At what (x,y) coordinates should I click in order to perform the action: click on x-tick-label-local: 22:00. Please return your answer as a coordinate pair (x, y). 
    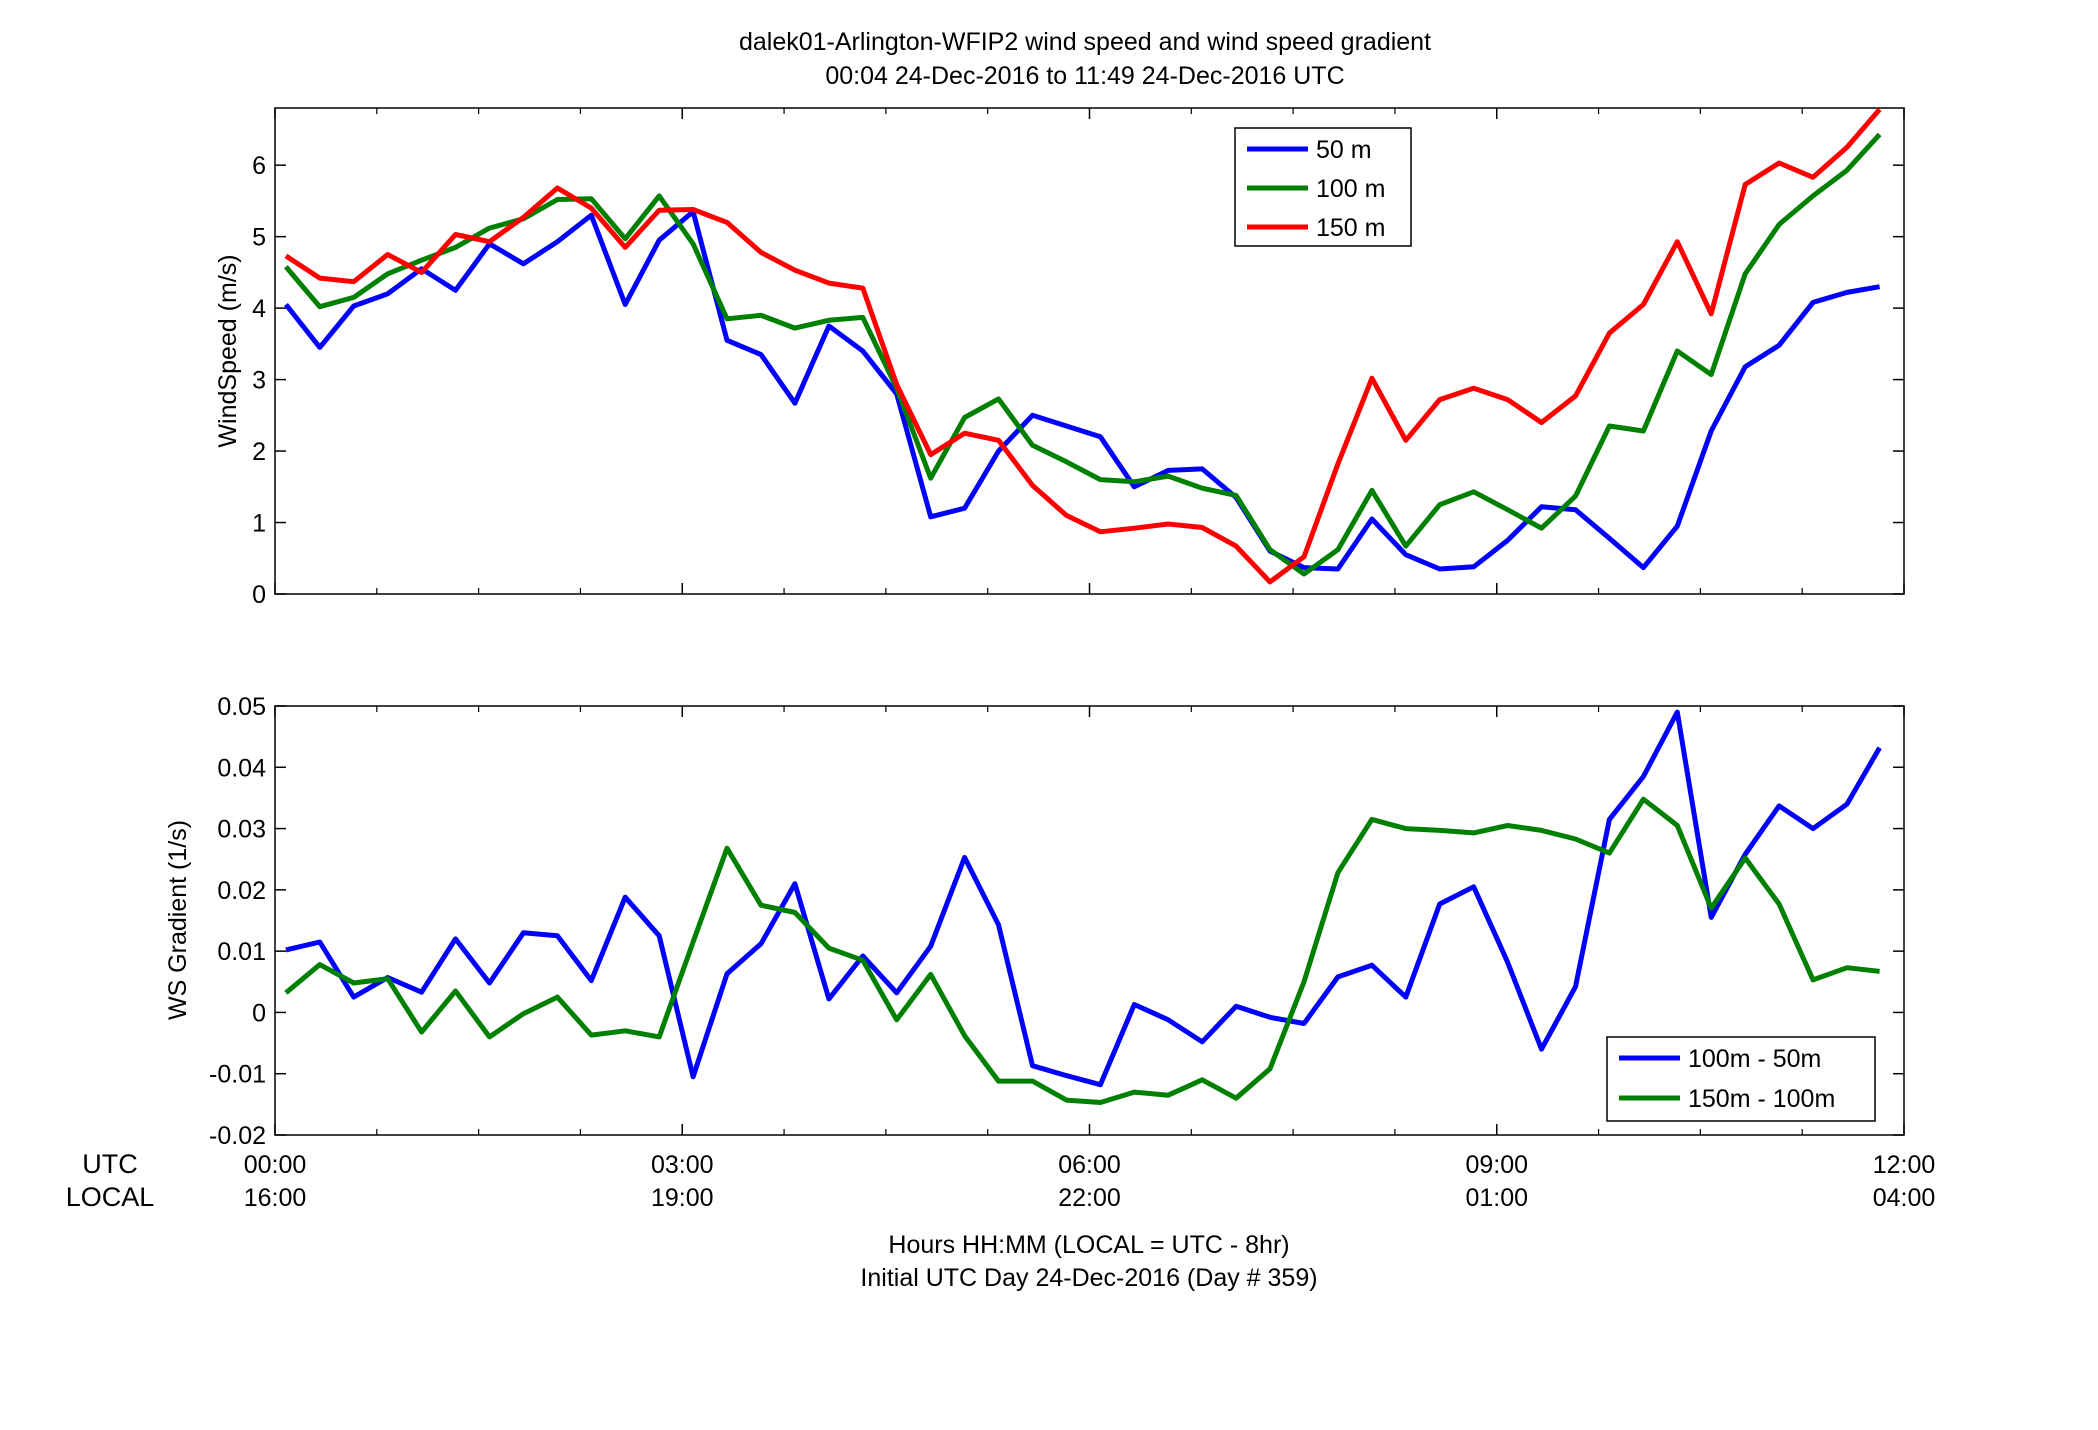
    Looking at the image, I should click on (1089, 1198).